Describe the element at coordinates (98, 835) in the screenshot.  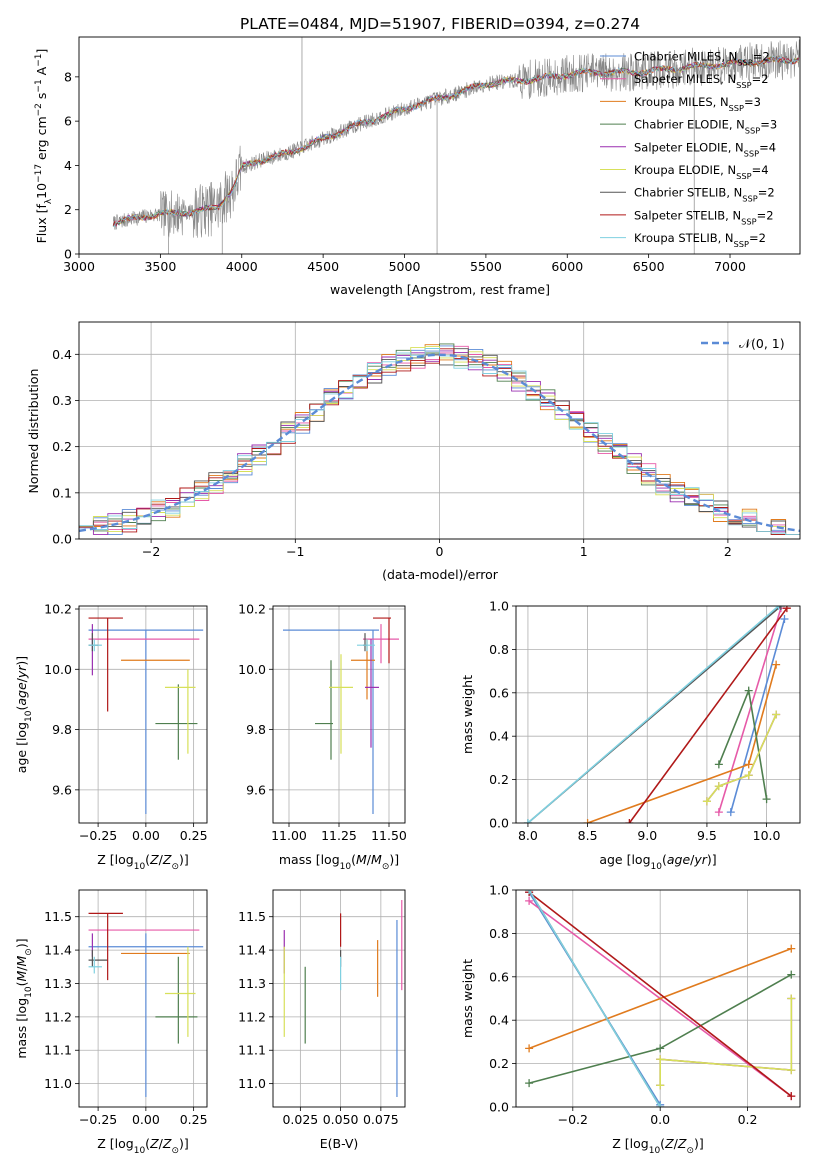
I see `x-tick-label: −0.25` at that location.